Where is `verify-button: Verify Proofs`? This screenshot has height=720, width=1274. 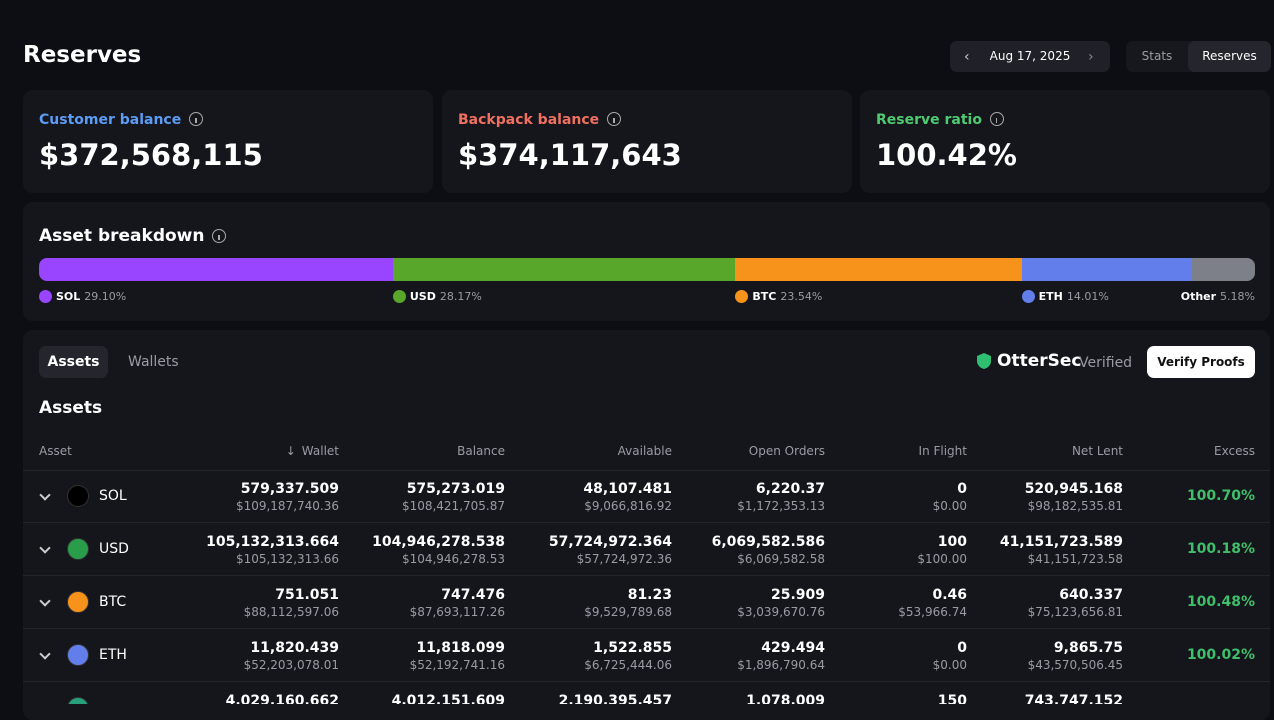
verify-button: Verify Proofs is located at coordinates (1201, 362).